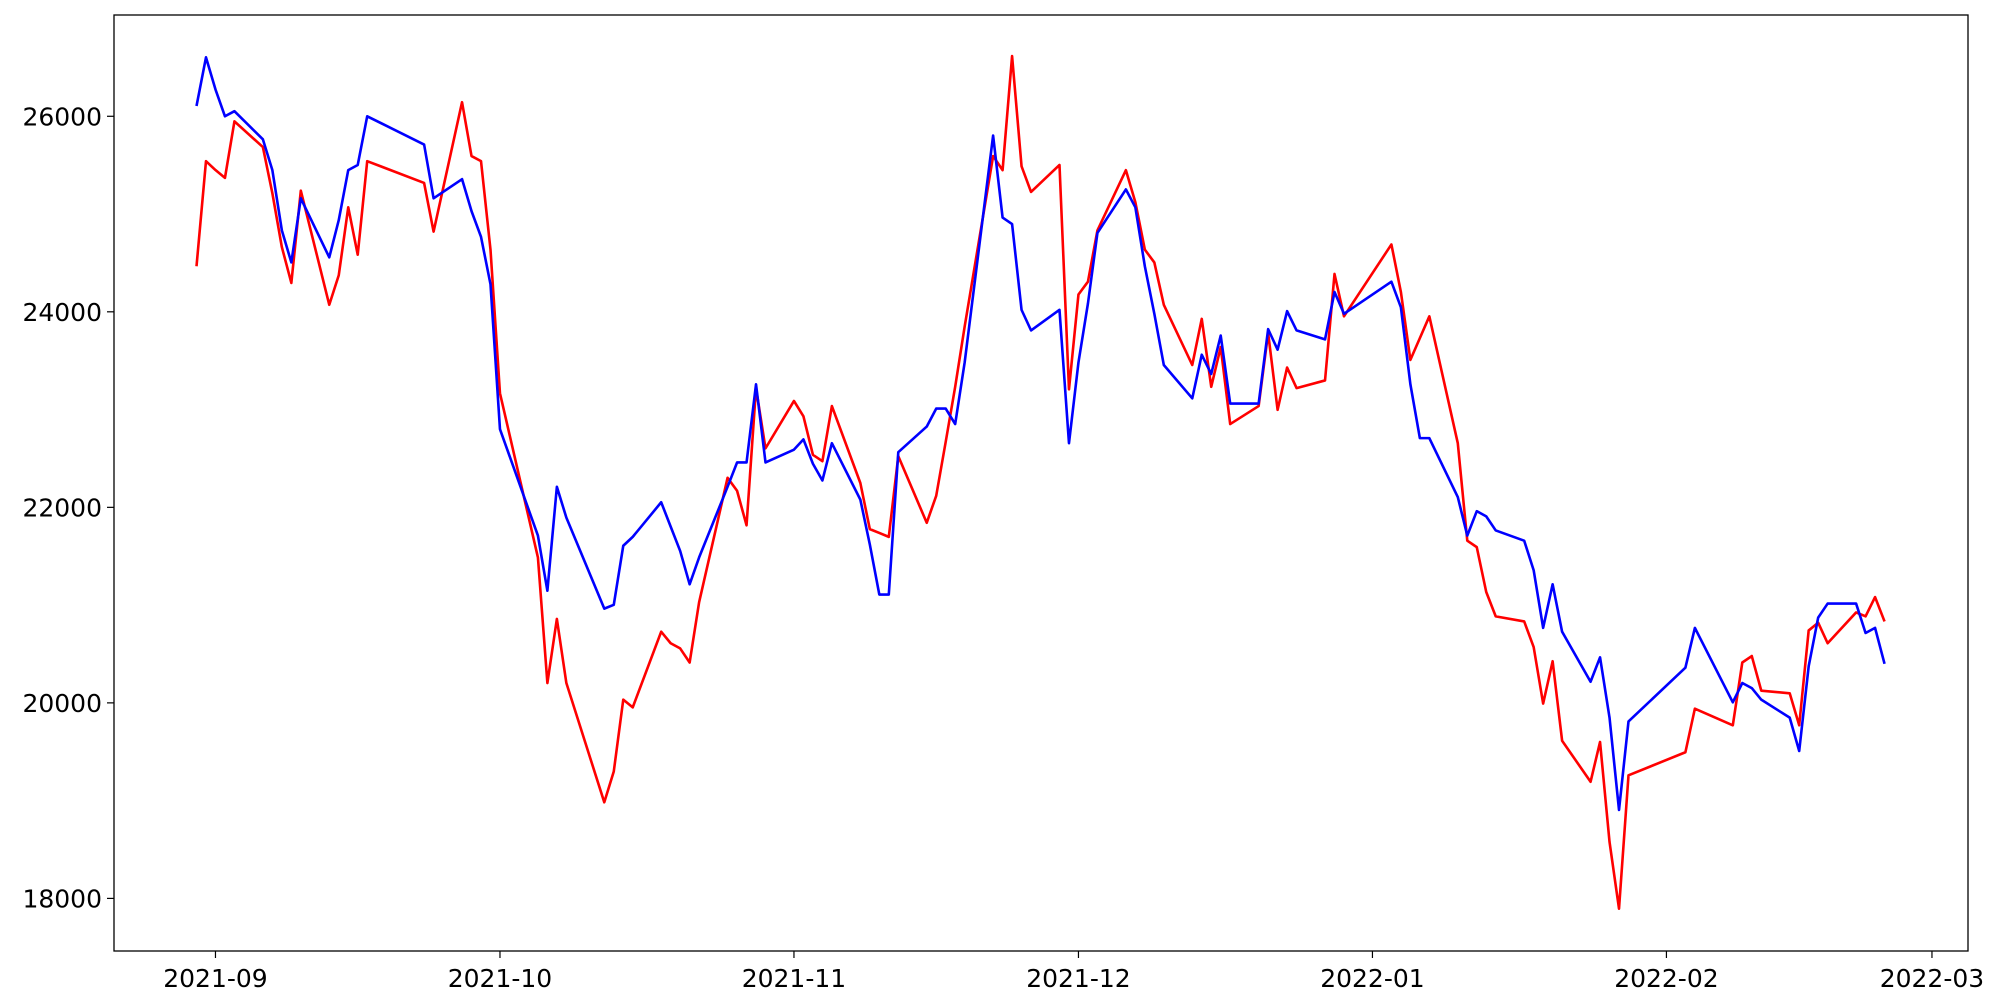 The height and width of the screenshot is (1004, 2000). I want to click on x-tick-label: 2022-03, so click(1932, 978).